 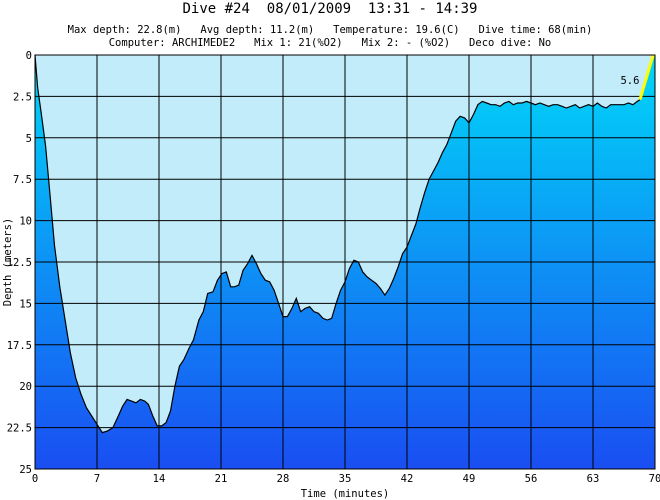 I want to click on y-tick-label: 15, so click(x=25, y=304).